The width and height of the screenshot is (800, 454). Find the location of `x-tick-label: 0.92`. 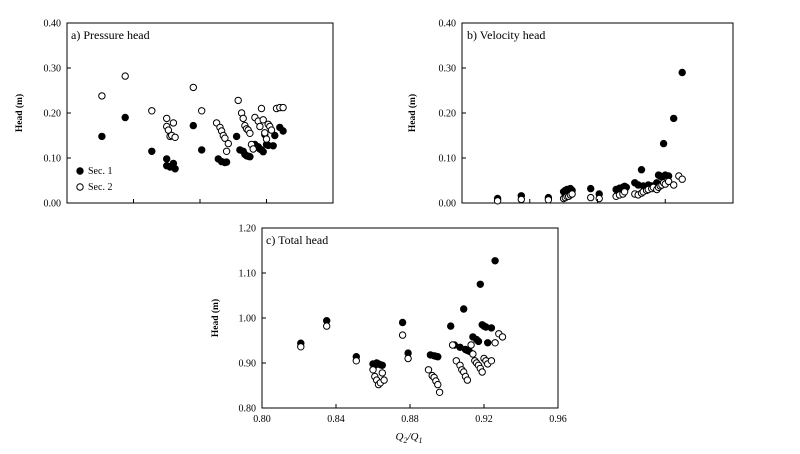

x-tick-label: 0.92 is located at coordinates (484, 419).